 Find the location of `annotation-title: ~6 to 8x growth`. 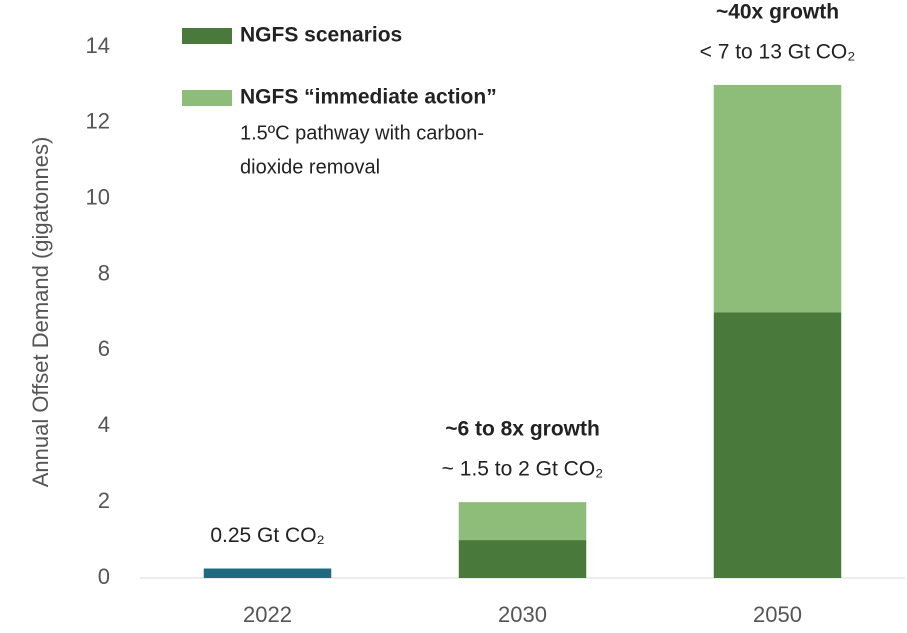

annotation-title: ~6 to 8x growth is located at coordinates (522, 429).